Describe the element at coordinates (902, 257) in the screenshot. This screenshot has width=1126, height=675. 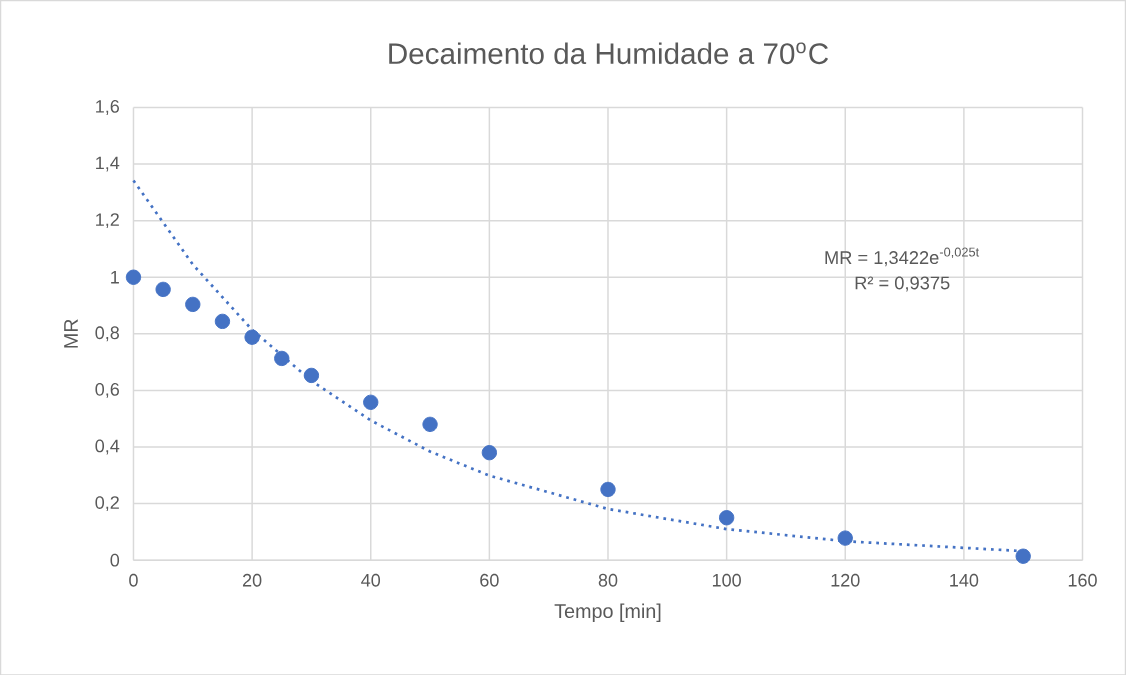
I see `annotation: MR = 1,3422e$^{-0,025t}$` at that location.